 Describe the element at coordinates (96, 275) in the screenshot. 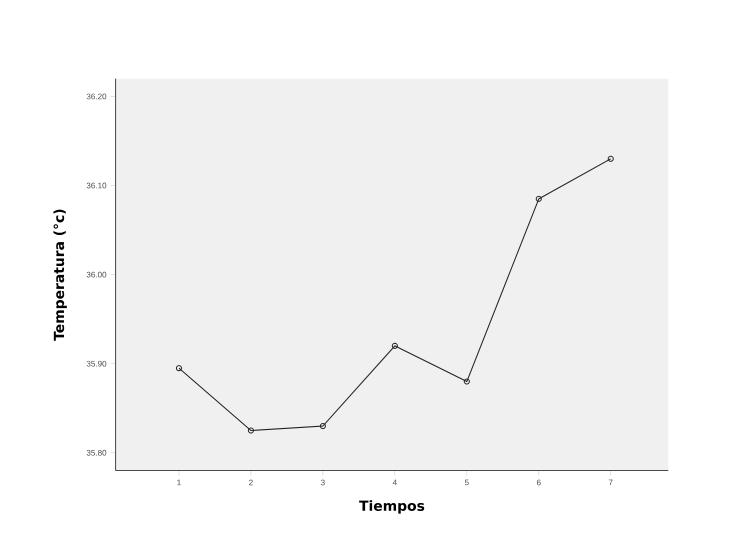

I see `y-tick-label: 36.00` at that location.